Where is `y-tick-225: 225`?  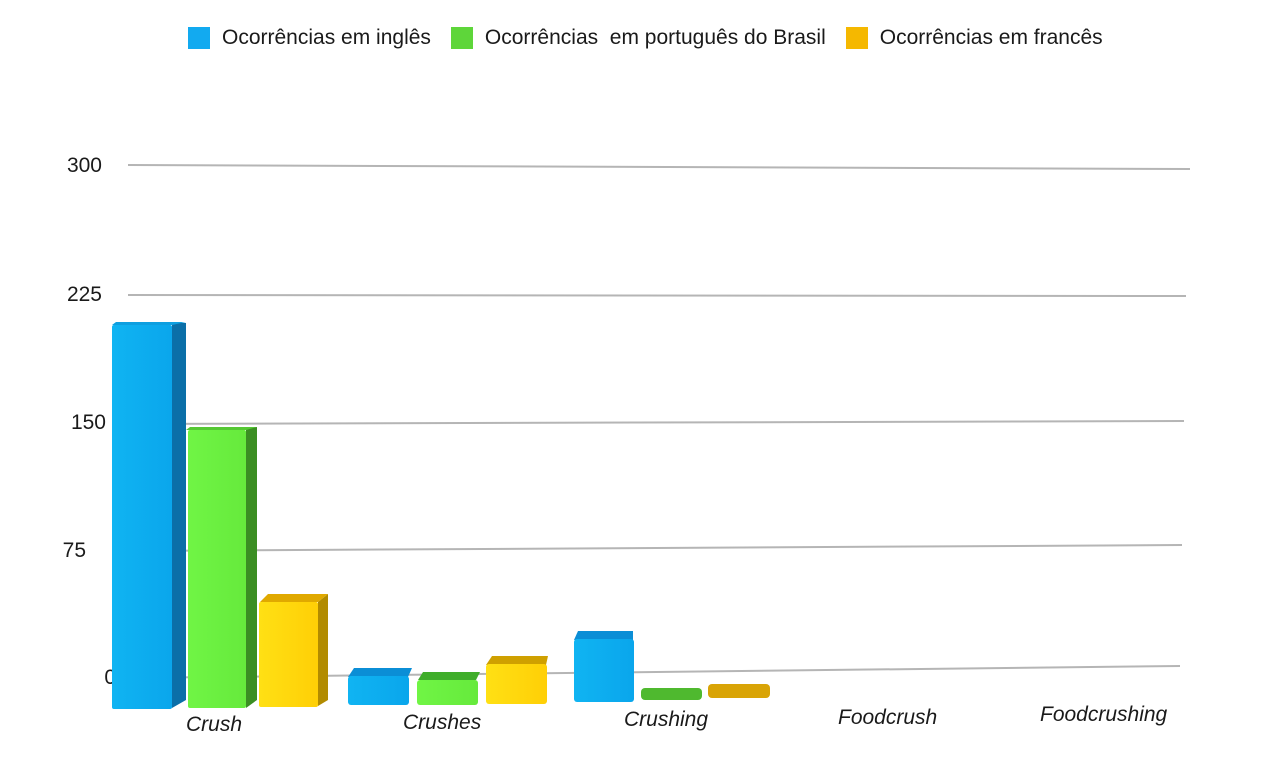 y-tick-225: 225 is located at coordinates (84, 294).